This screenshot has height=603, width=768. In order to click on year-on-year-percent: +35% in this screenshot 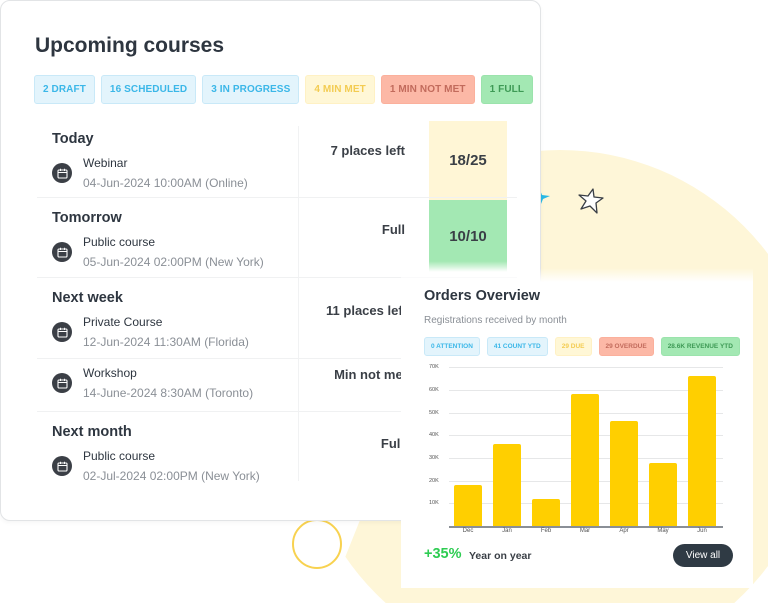, I will do `click(443, 554)`.